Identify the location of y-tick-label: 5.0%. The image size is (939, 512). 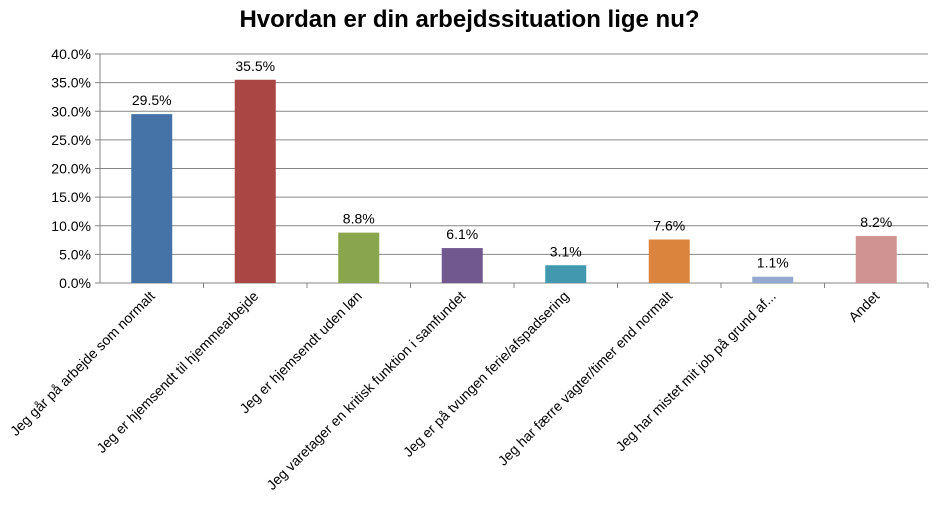
(75, 254).